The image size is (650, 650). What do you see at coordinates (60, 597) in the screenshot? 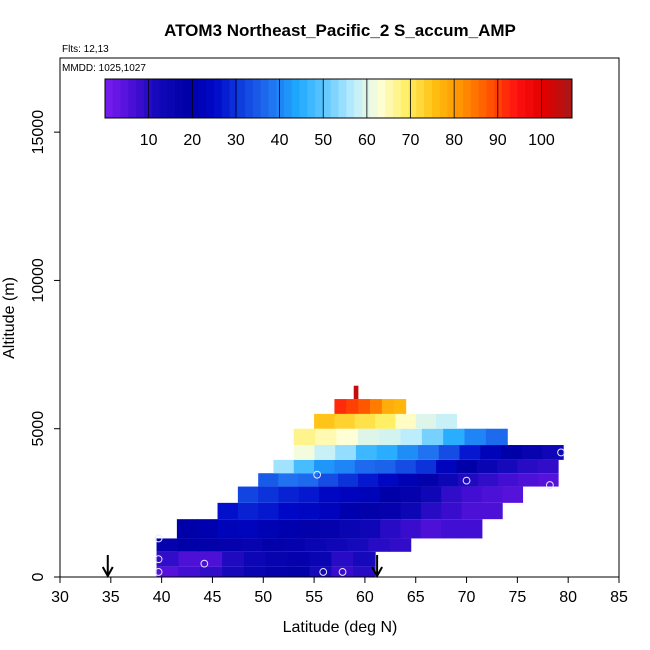
I see `x-tick-label: 30` at bounding box center [60, 597].